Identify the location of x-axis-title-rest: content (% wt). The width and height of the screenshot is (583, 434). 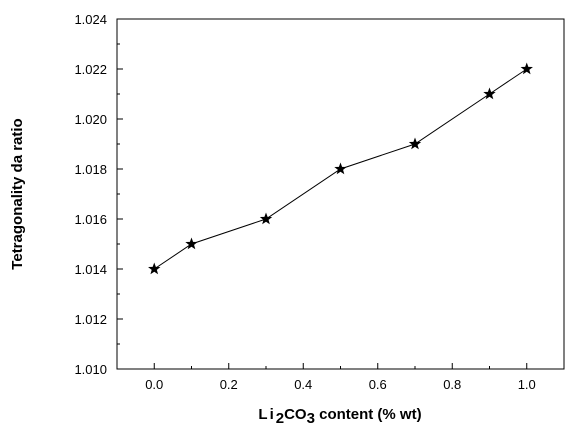
(368, 414).